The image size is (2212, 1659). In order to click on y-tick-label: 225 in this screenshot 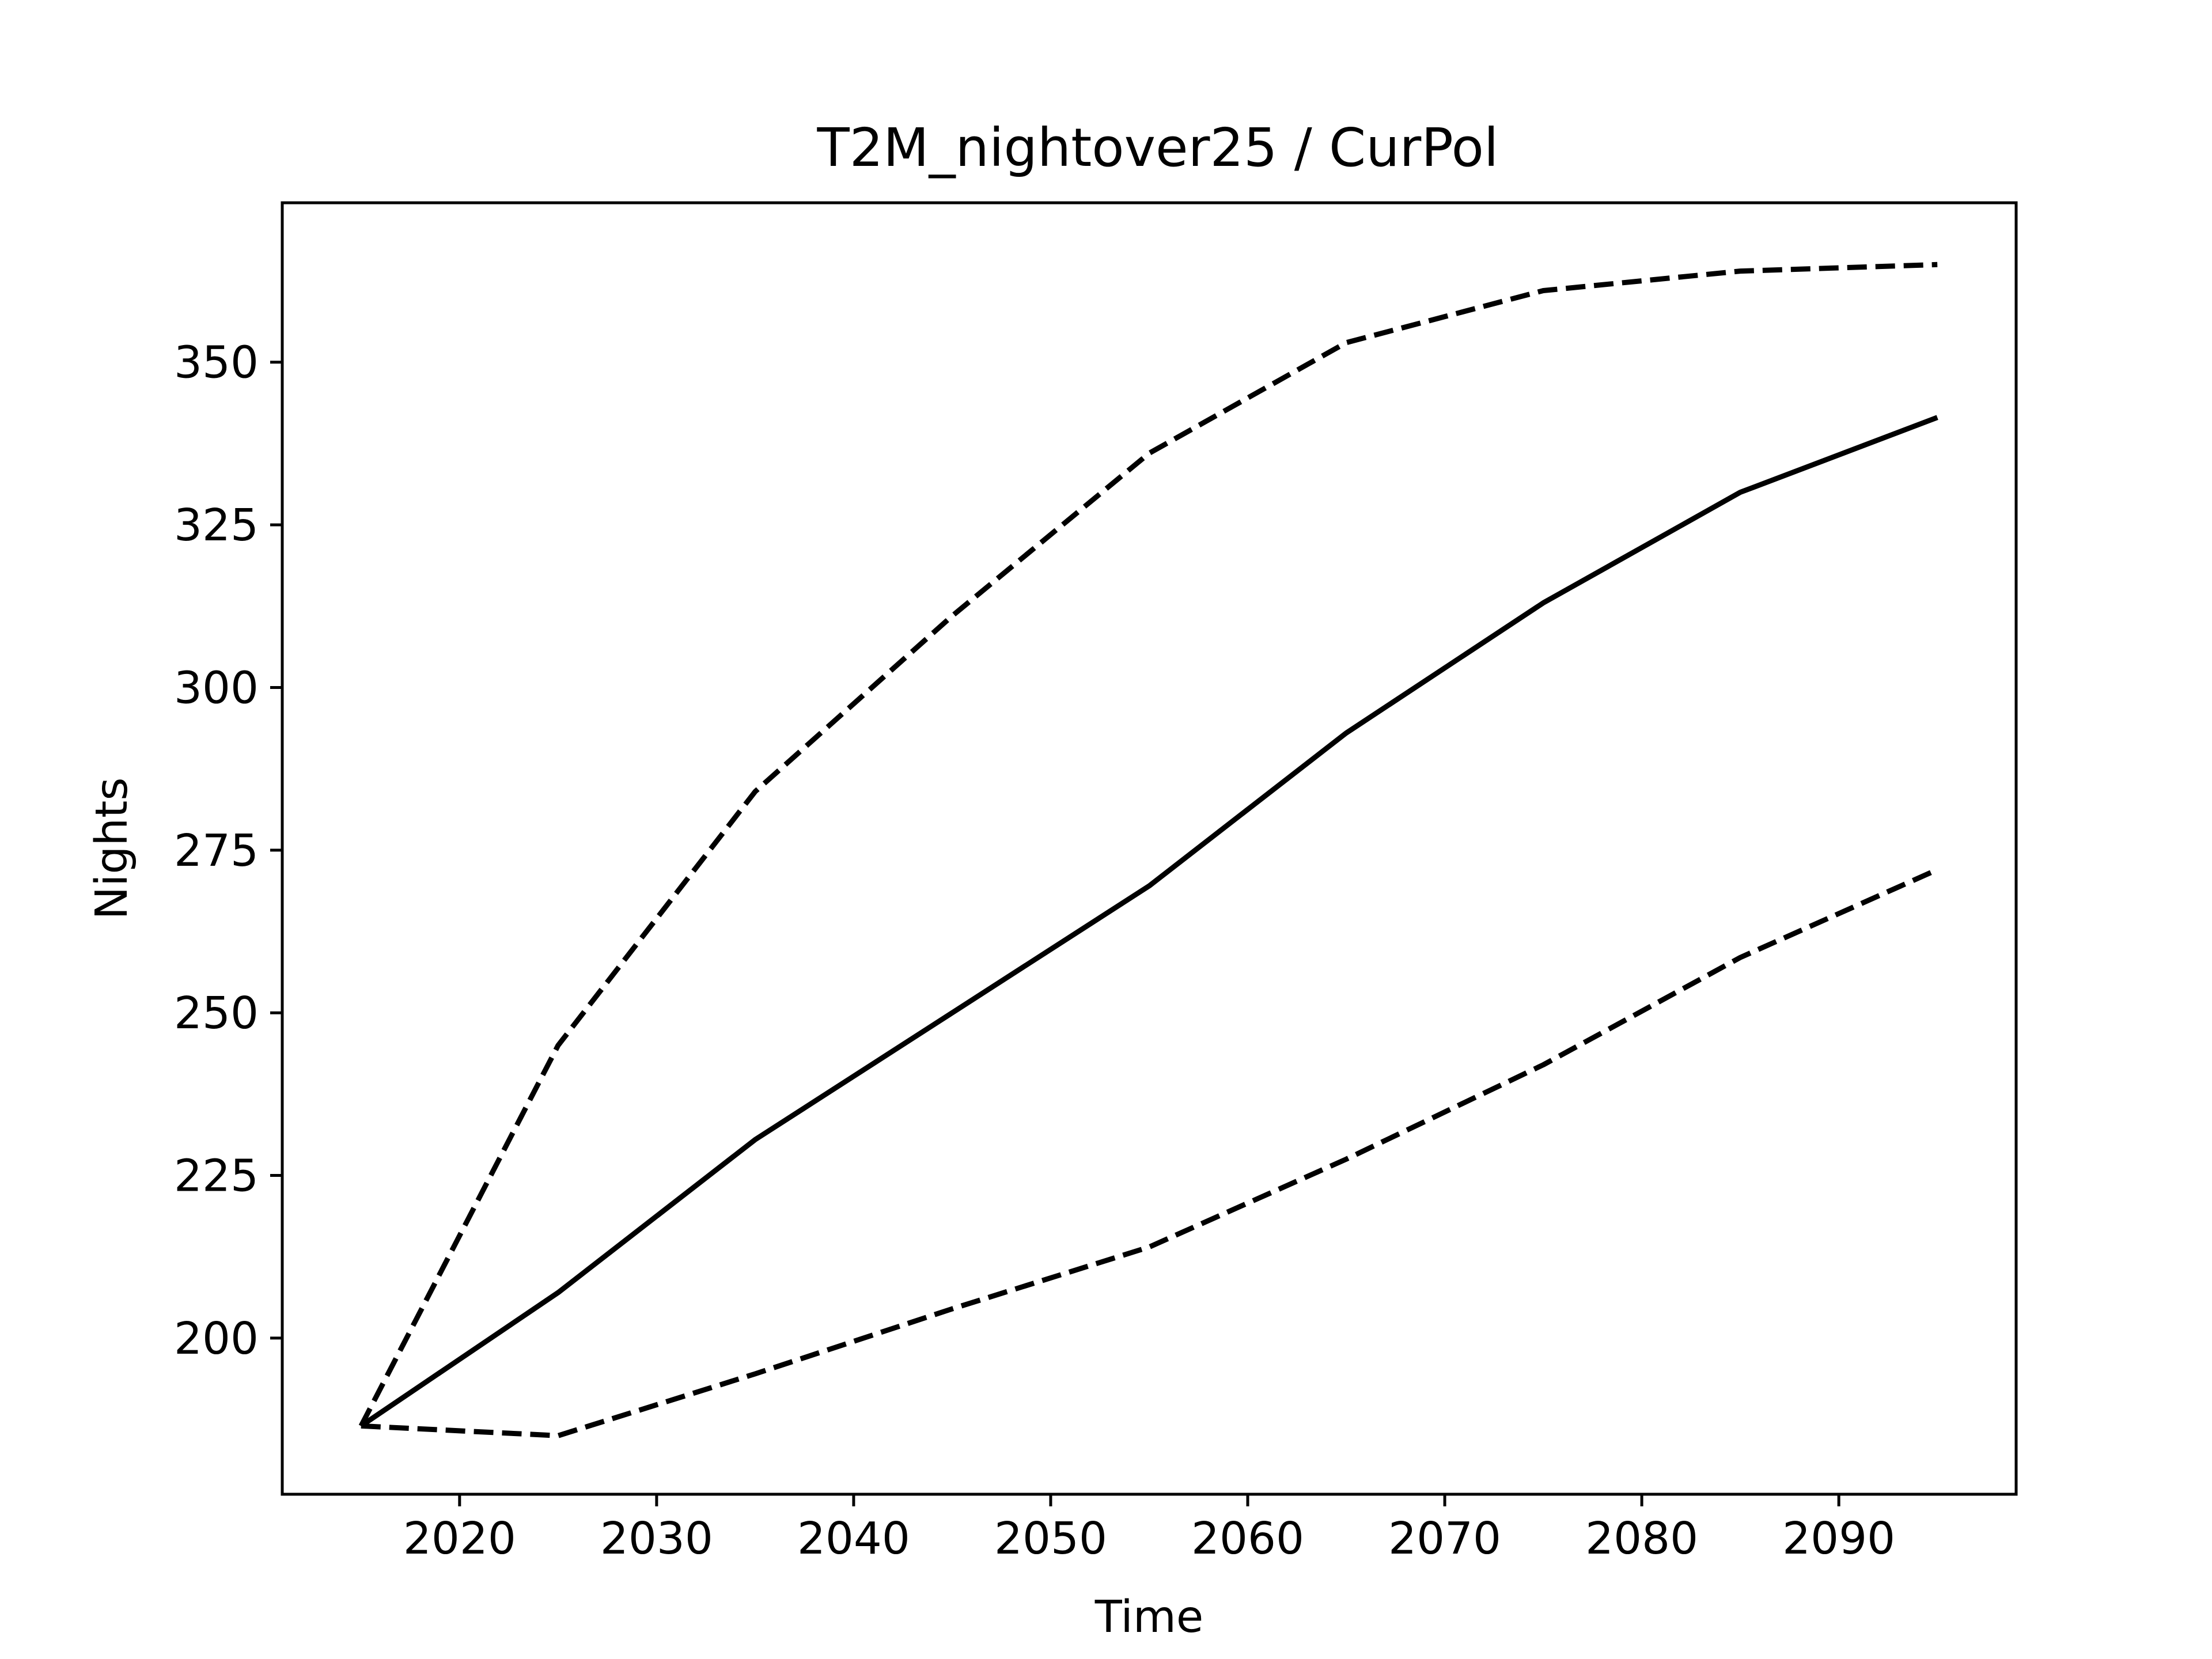, I will do `click(216, 1176)`.